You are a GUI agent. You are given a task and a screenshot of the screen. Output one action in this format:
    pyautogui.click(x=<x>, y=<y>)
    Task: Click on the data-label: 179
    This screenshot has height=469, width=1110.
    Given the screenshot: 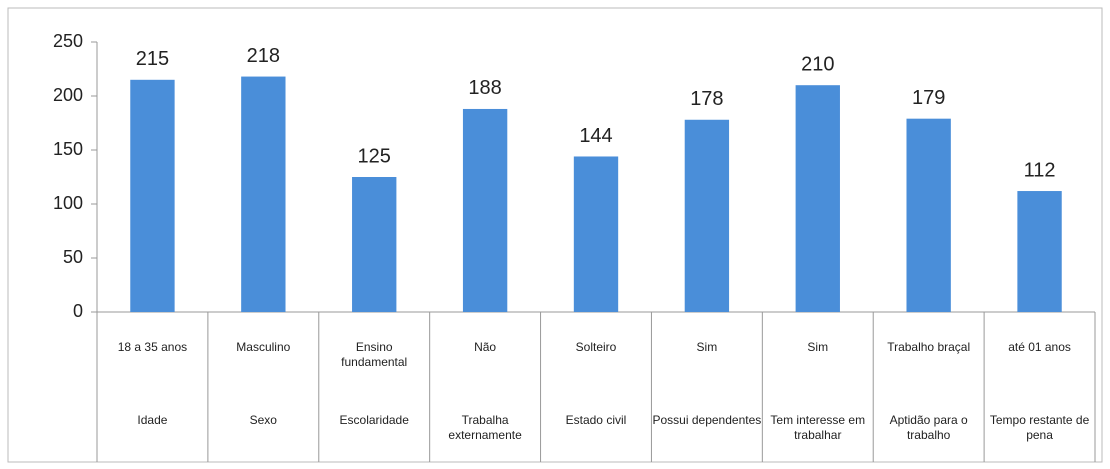 What is the action you would take?
    pyautogui.click(x=928, y=98)
    